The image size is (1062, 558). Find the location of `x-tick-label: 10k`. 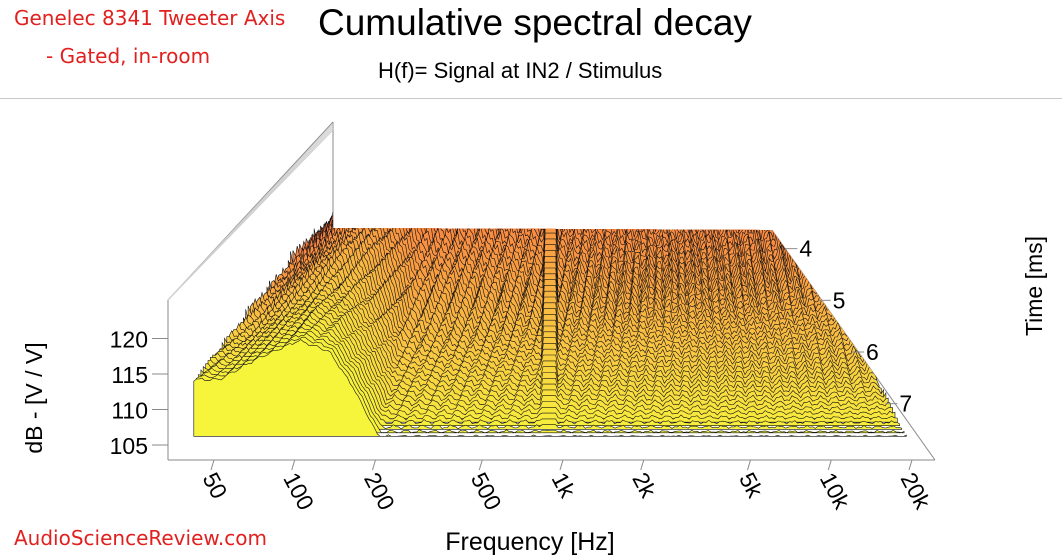

x-tick-label: 10k is located at coordinates (835, 490).